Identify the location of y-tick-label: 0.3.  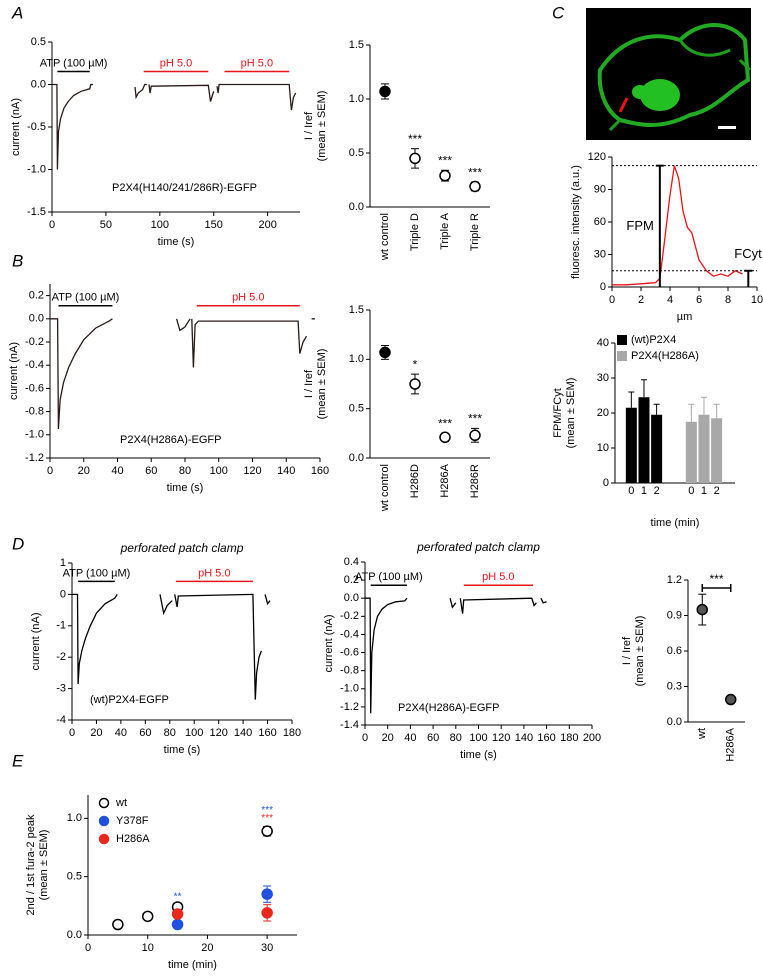
(674, 686).